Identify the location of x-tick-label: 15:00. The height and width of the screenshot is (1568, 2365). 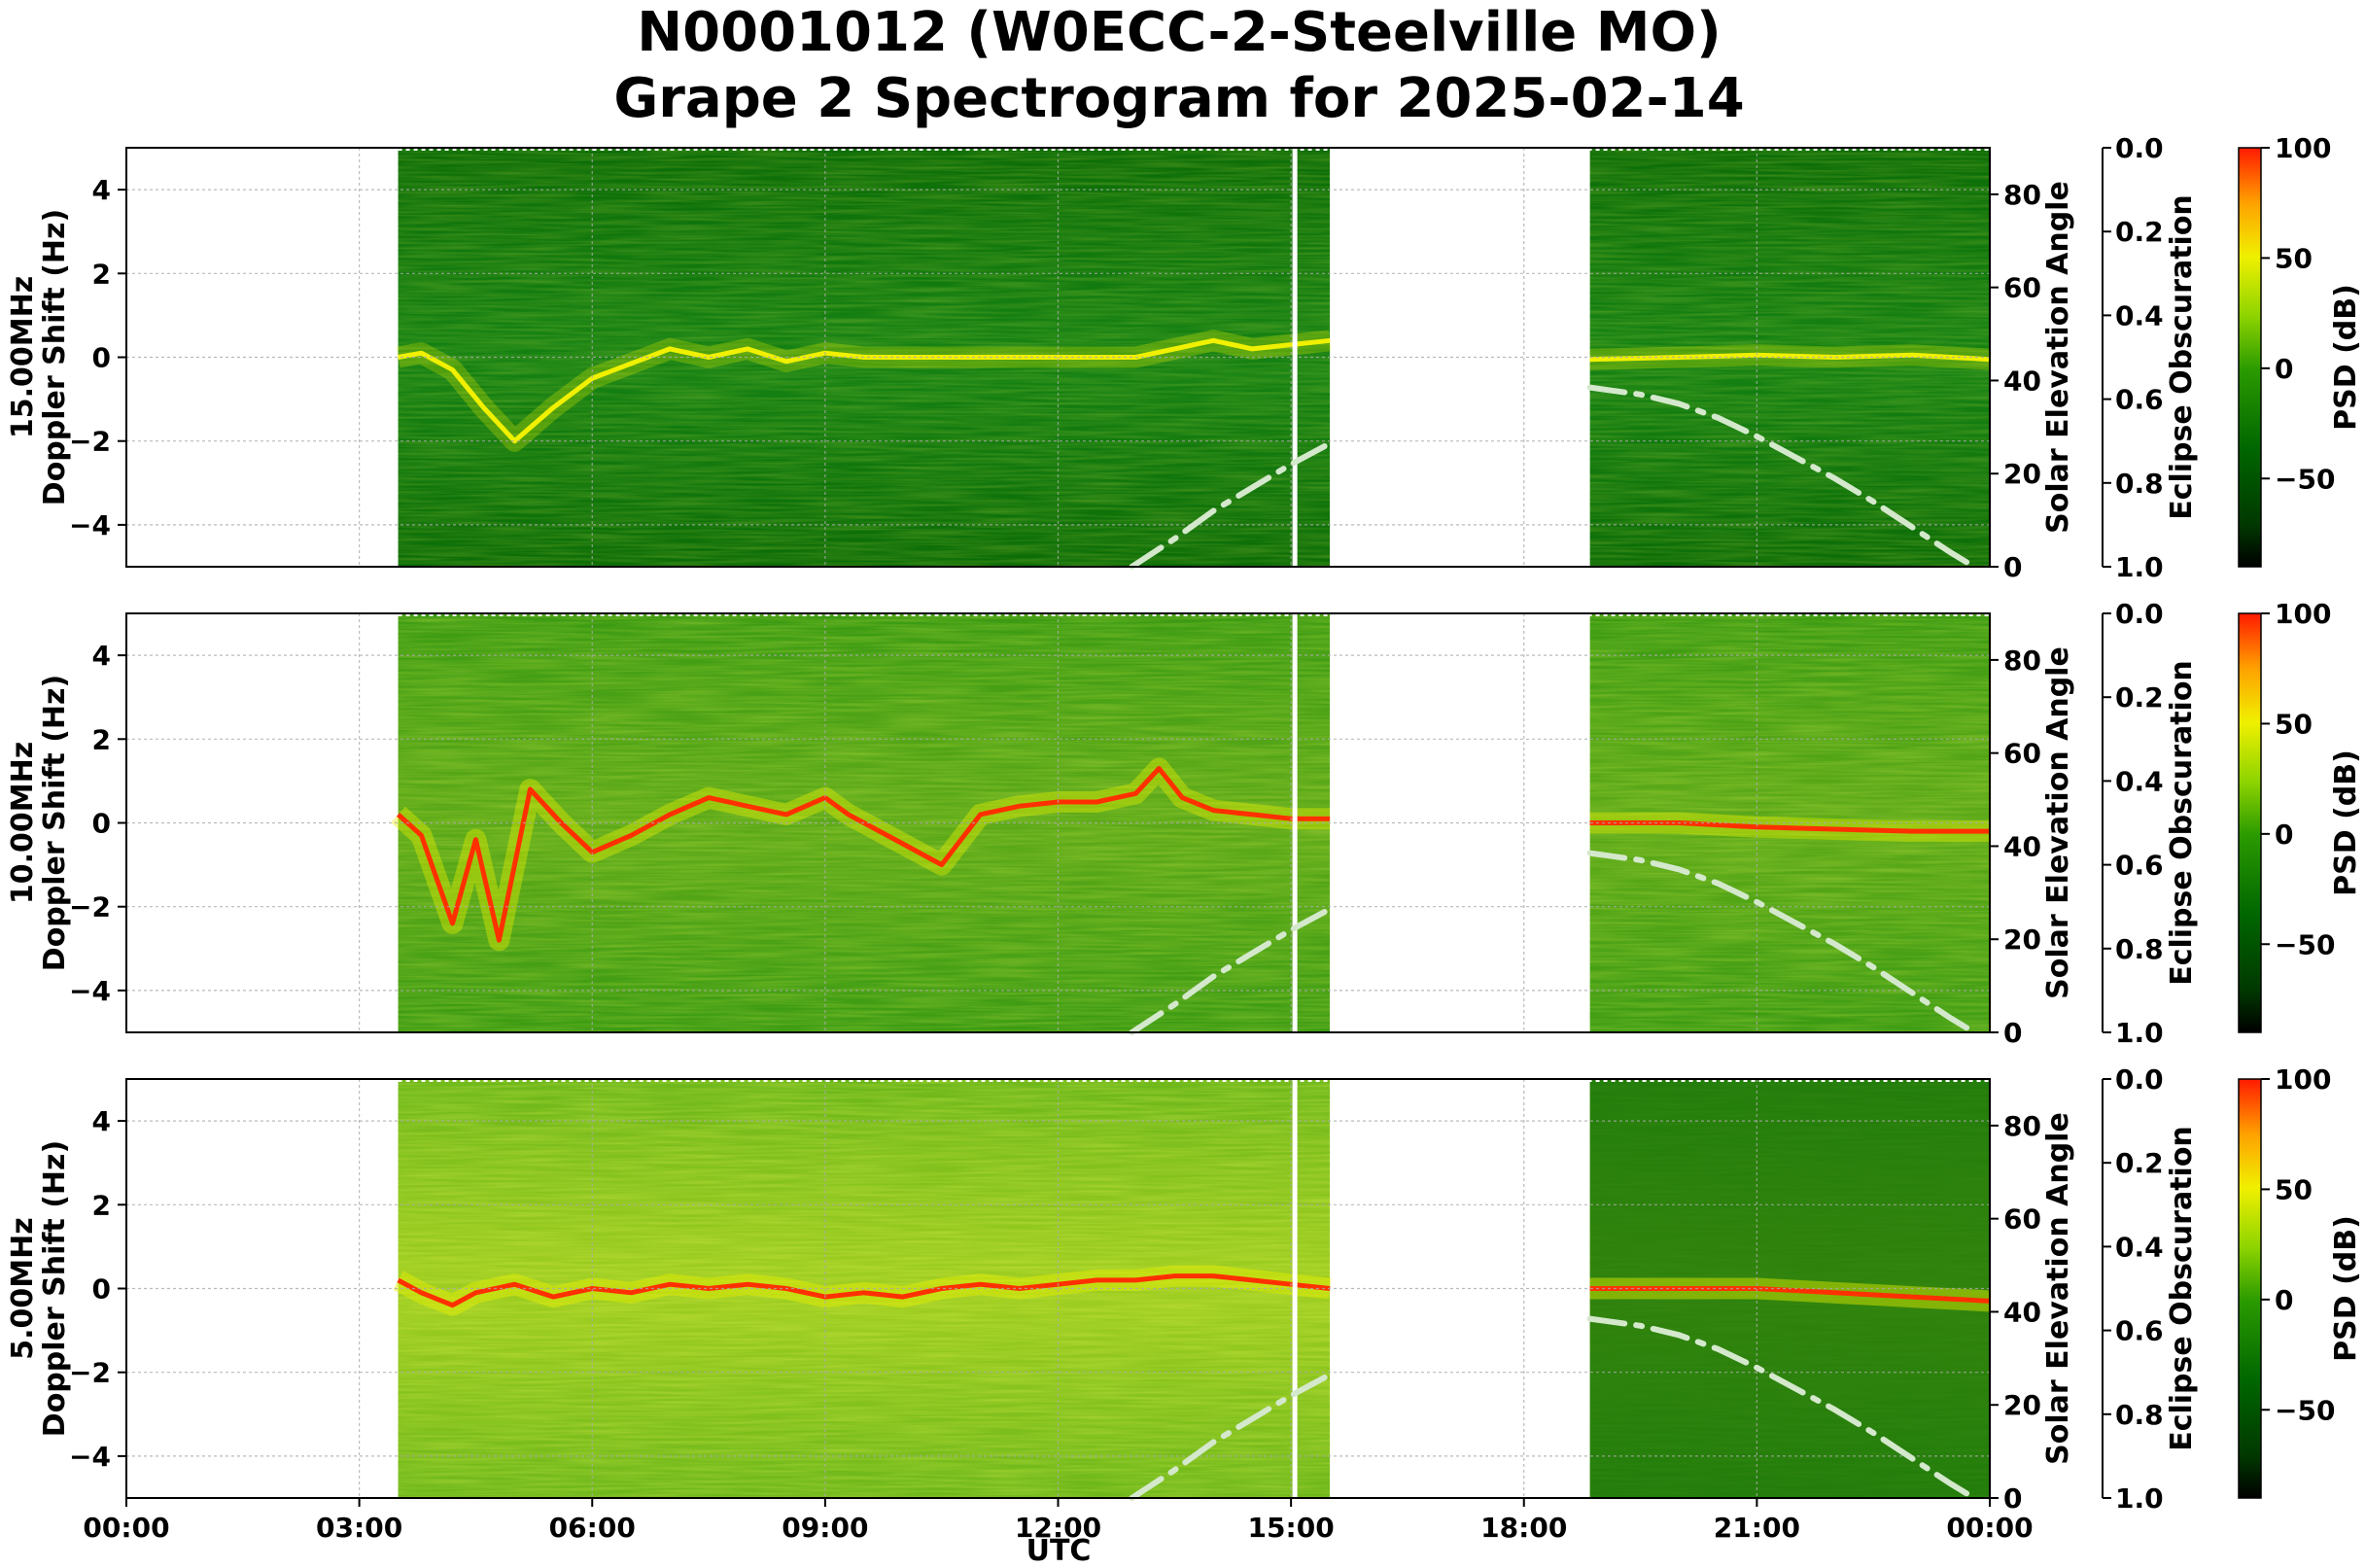
(1292, 1528).